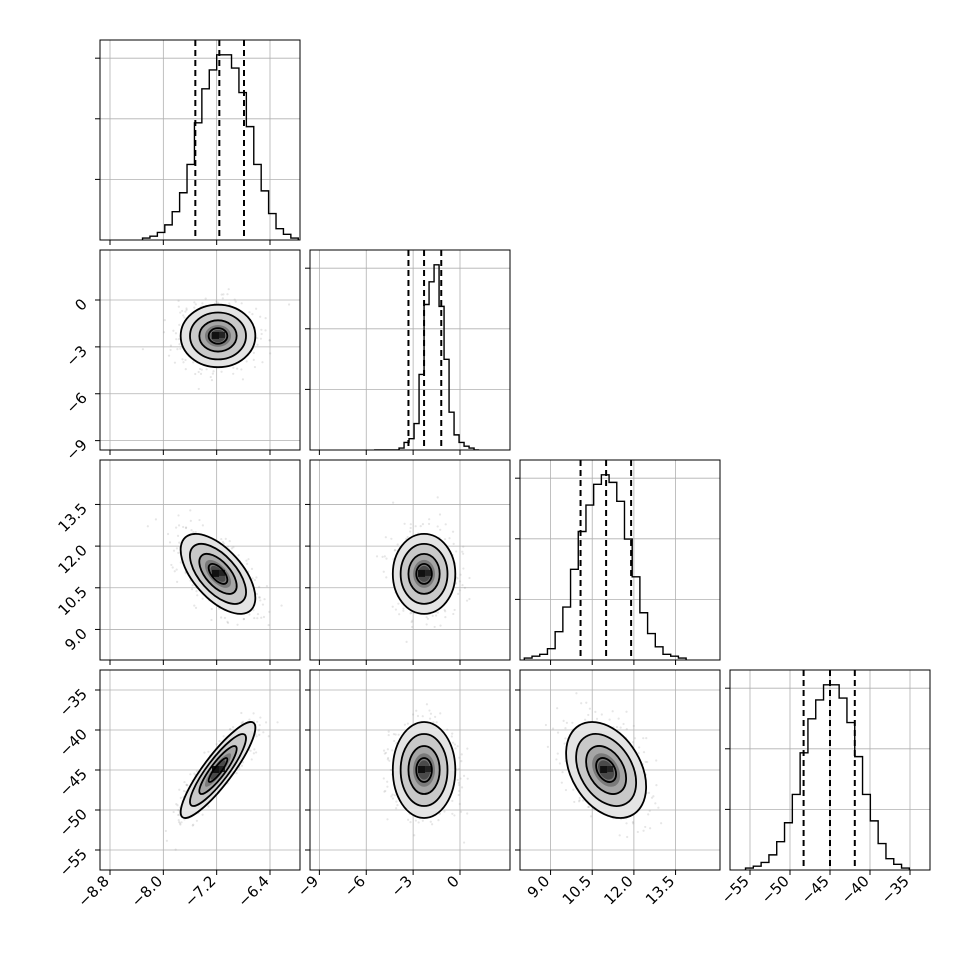 The width and height of the screenshot is (970, 970). What do you see at coordinates (76, 450) in the screenshot?
I see `y-tick-label: −9` at bounding box center [76, 450].